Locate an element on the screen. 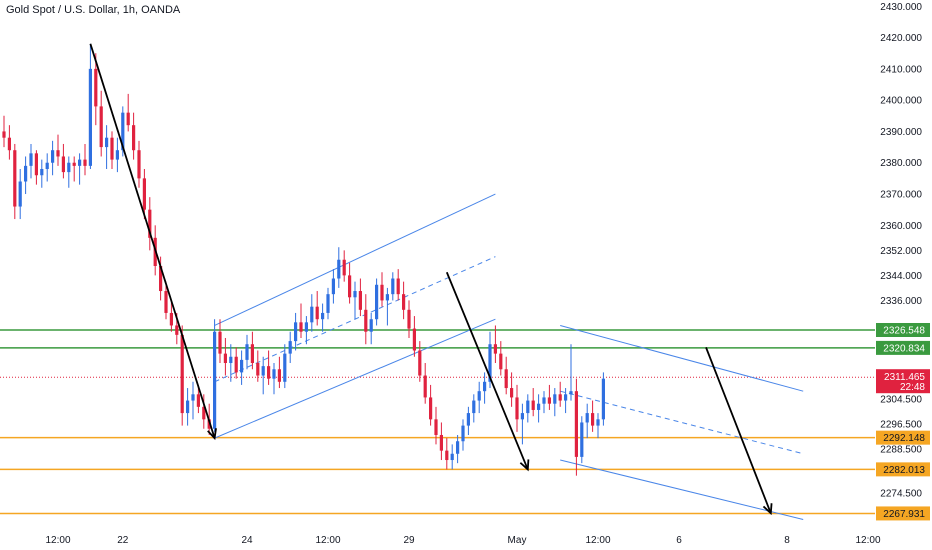 The image size is (932, 550). y-tick-label: 2304.500 is located at coordinates (901, 400).